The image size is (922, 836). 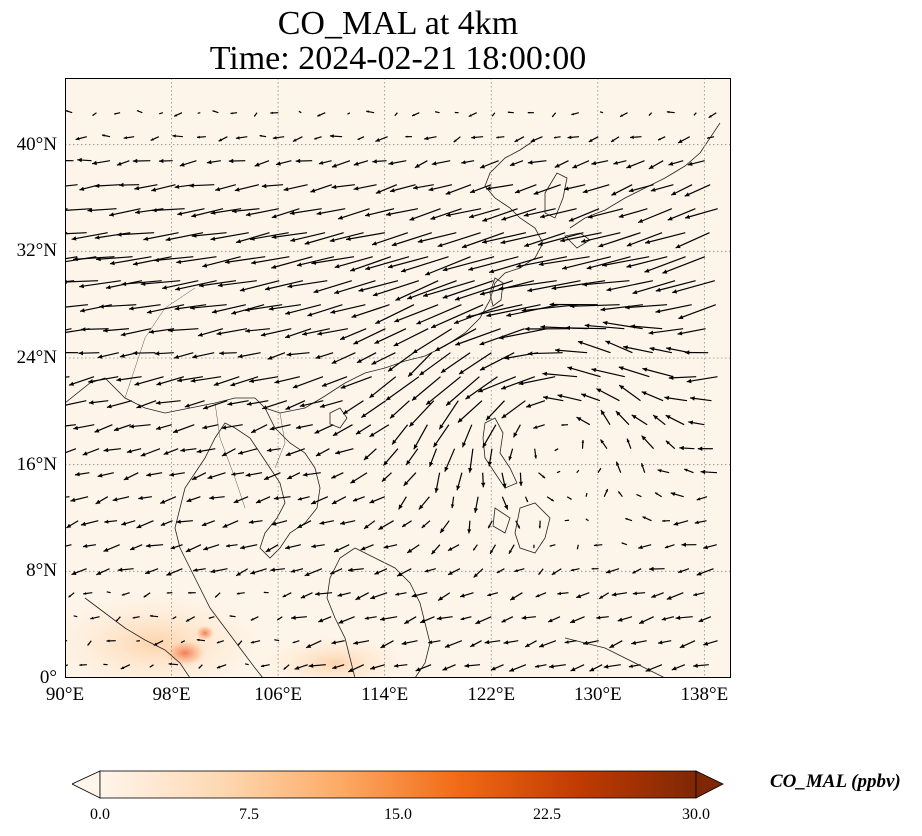 I want to click on map-time-subtitle: Time: 2024-02-21 18:00:00, so click(x=398, y=58).